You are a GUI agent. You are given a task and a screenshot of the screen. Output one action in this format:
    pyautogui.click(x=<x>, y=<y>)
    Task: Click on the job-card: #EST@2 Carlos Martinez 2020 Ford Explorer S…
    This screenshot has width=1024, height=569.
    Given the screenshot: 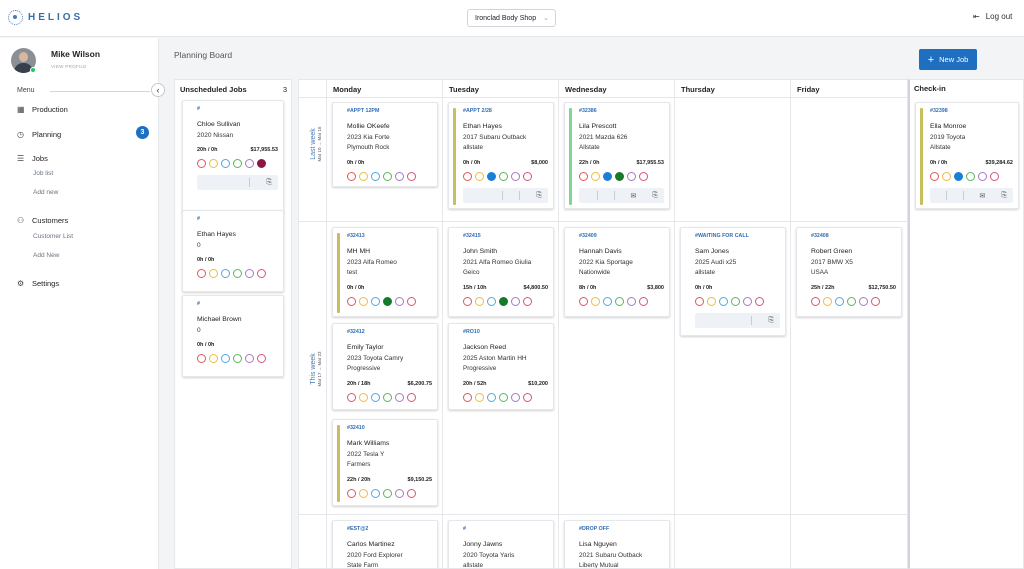 What is the action you would take?
    pyautogui.click(x=385, y=544)
    